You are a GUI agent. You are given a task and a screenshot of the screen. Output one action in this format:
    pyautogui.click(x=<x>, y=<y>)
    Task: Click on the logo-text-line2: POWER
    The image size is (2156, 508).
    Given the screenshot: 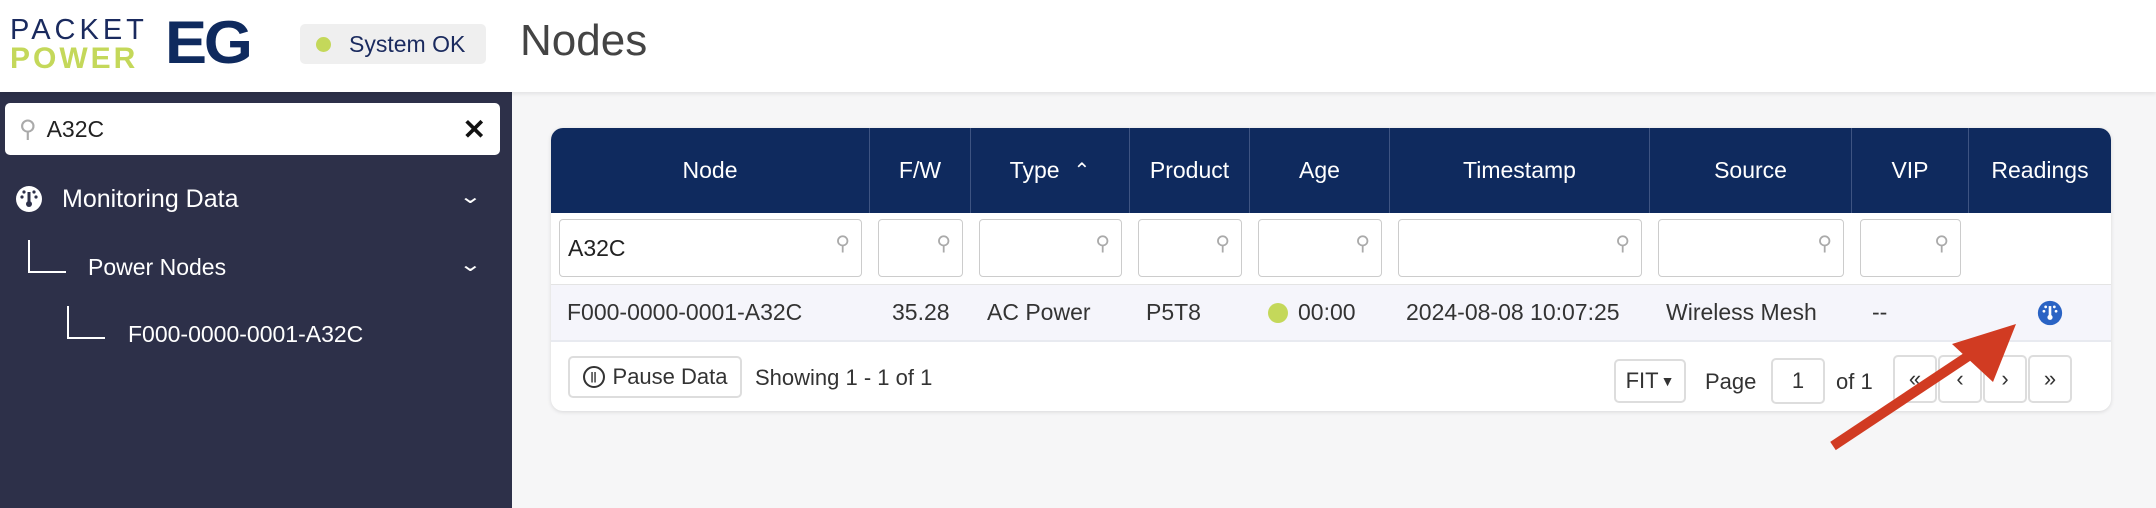 What is the action you would take?
    pyautogui.click(x=74, y=58)
    